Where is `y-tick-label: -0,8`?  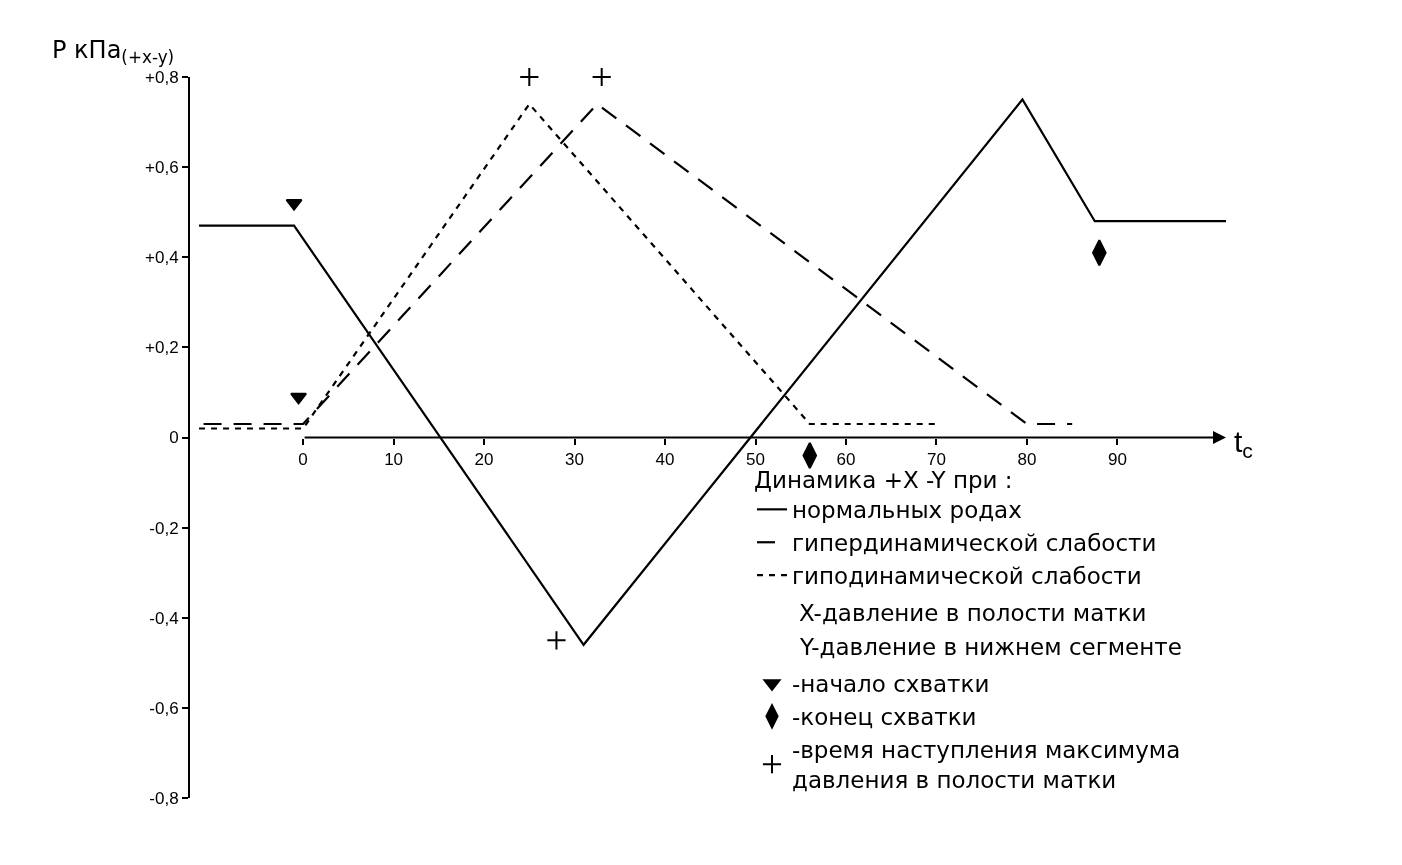 y-tick-label: -0,8 is located at coordinates (164, 798).